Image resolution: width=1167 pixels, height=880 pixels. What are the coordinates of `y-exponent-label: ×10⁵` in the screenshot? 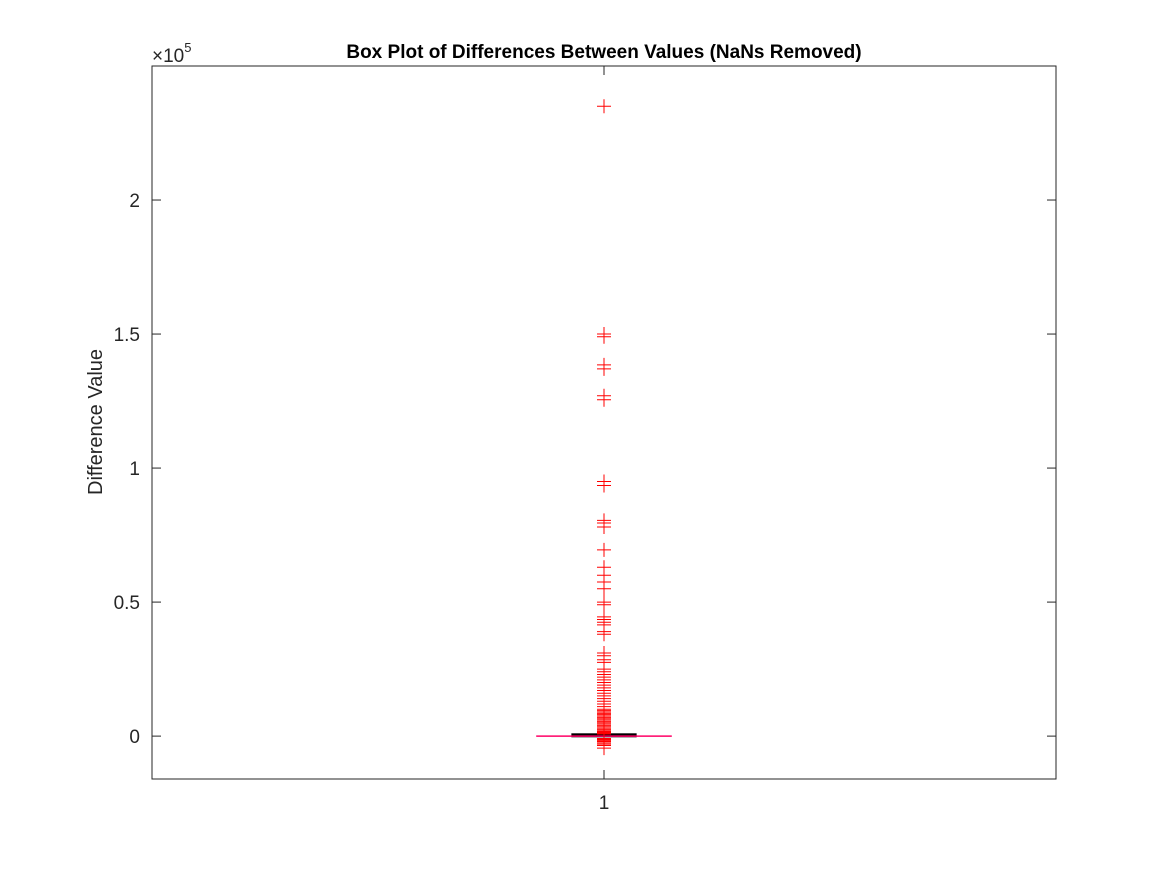 It's located at (171, 53).